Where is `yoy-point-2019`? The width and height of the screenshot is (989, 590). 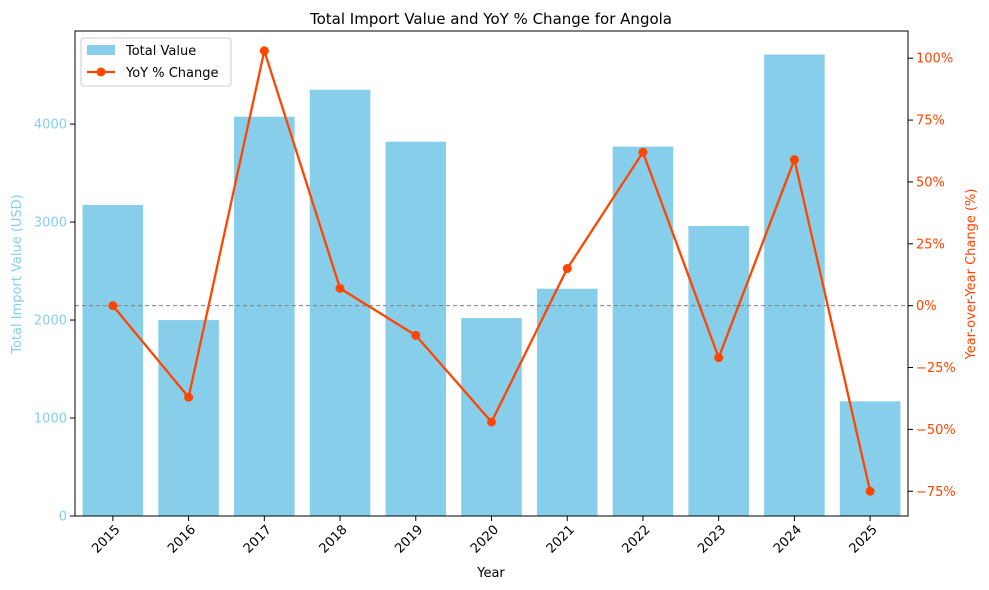 yoy-point-2019 is located at coordinates (416, 335).